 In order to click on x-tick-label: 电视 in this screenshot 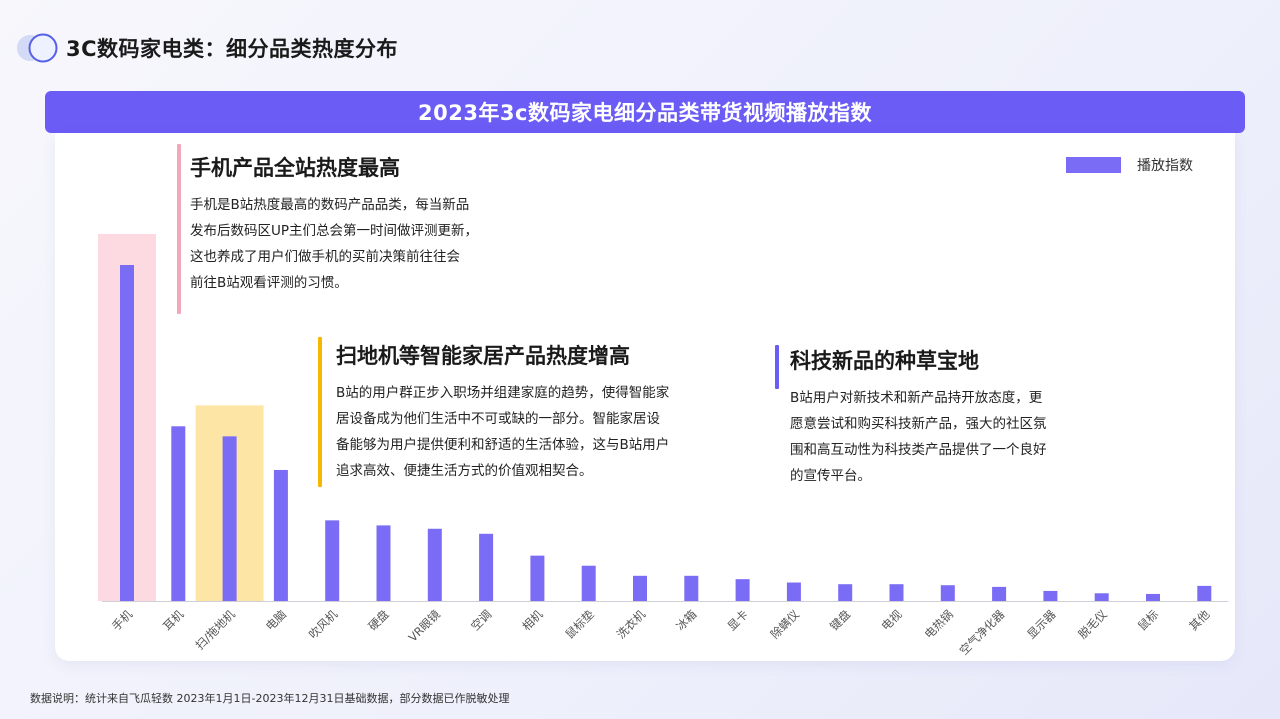, I will do `click(891, 620)`.